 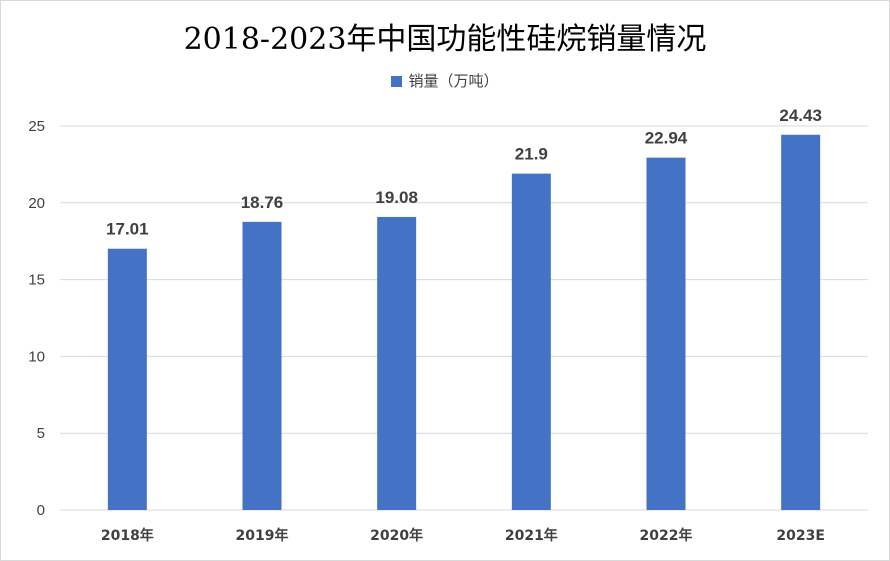 I want to click on y-tick-label: 15, so click(x=36, y=280).